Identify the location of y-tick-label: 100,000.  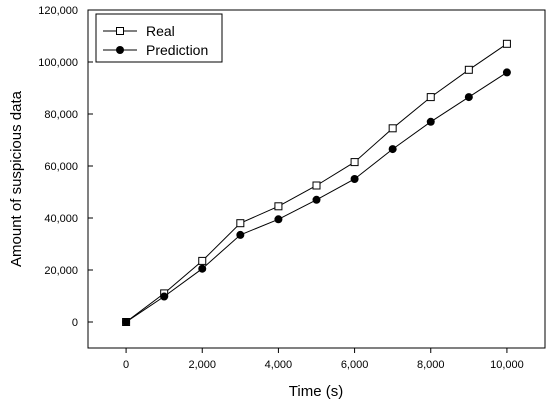
(58, 63).